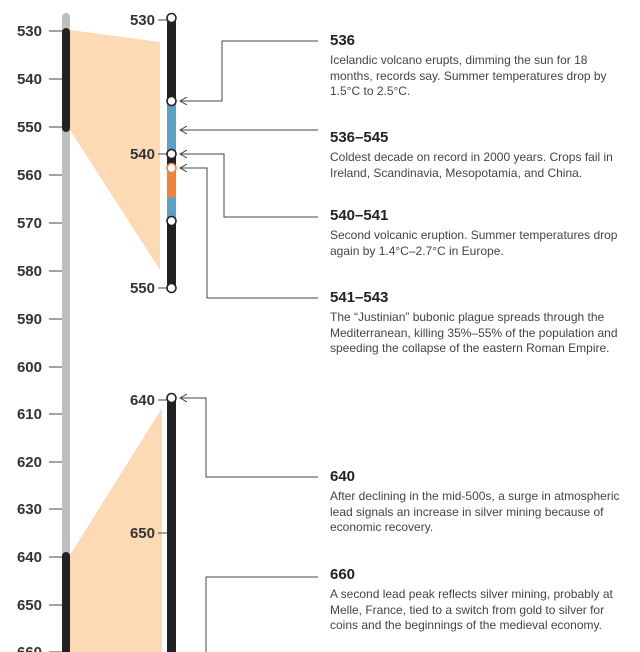  What do you see at coordinates (142, 154) in the screenshot?
I see `zoom-tick-label: 540` at bounding box center [142, 154].